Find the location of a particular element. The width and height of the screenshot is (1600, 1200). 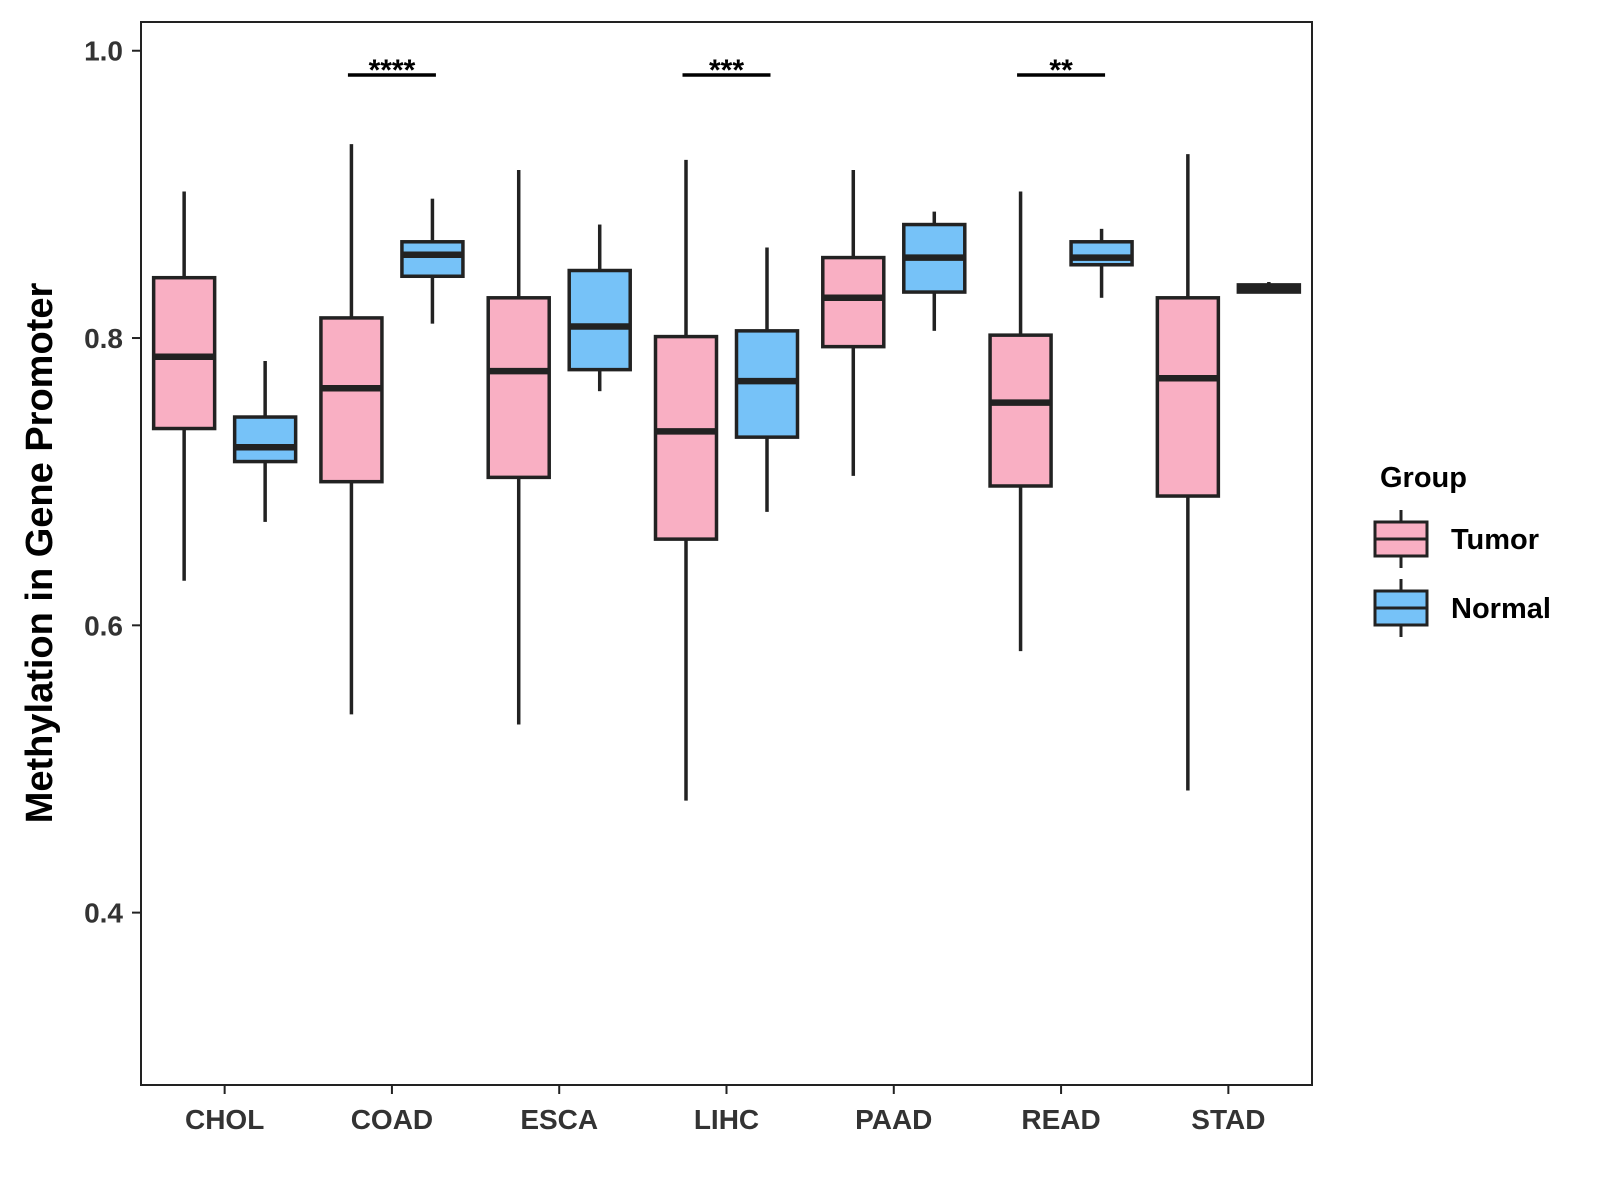

x-tick-label: READ is located at coordinates (1060, 1119).